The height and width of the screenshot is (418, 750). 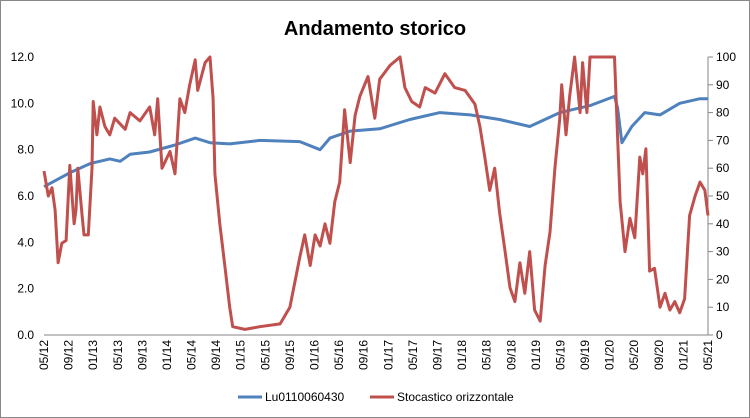 I want to click on left-y-tick-label: 4.0, so click(x=25, y=242).